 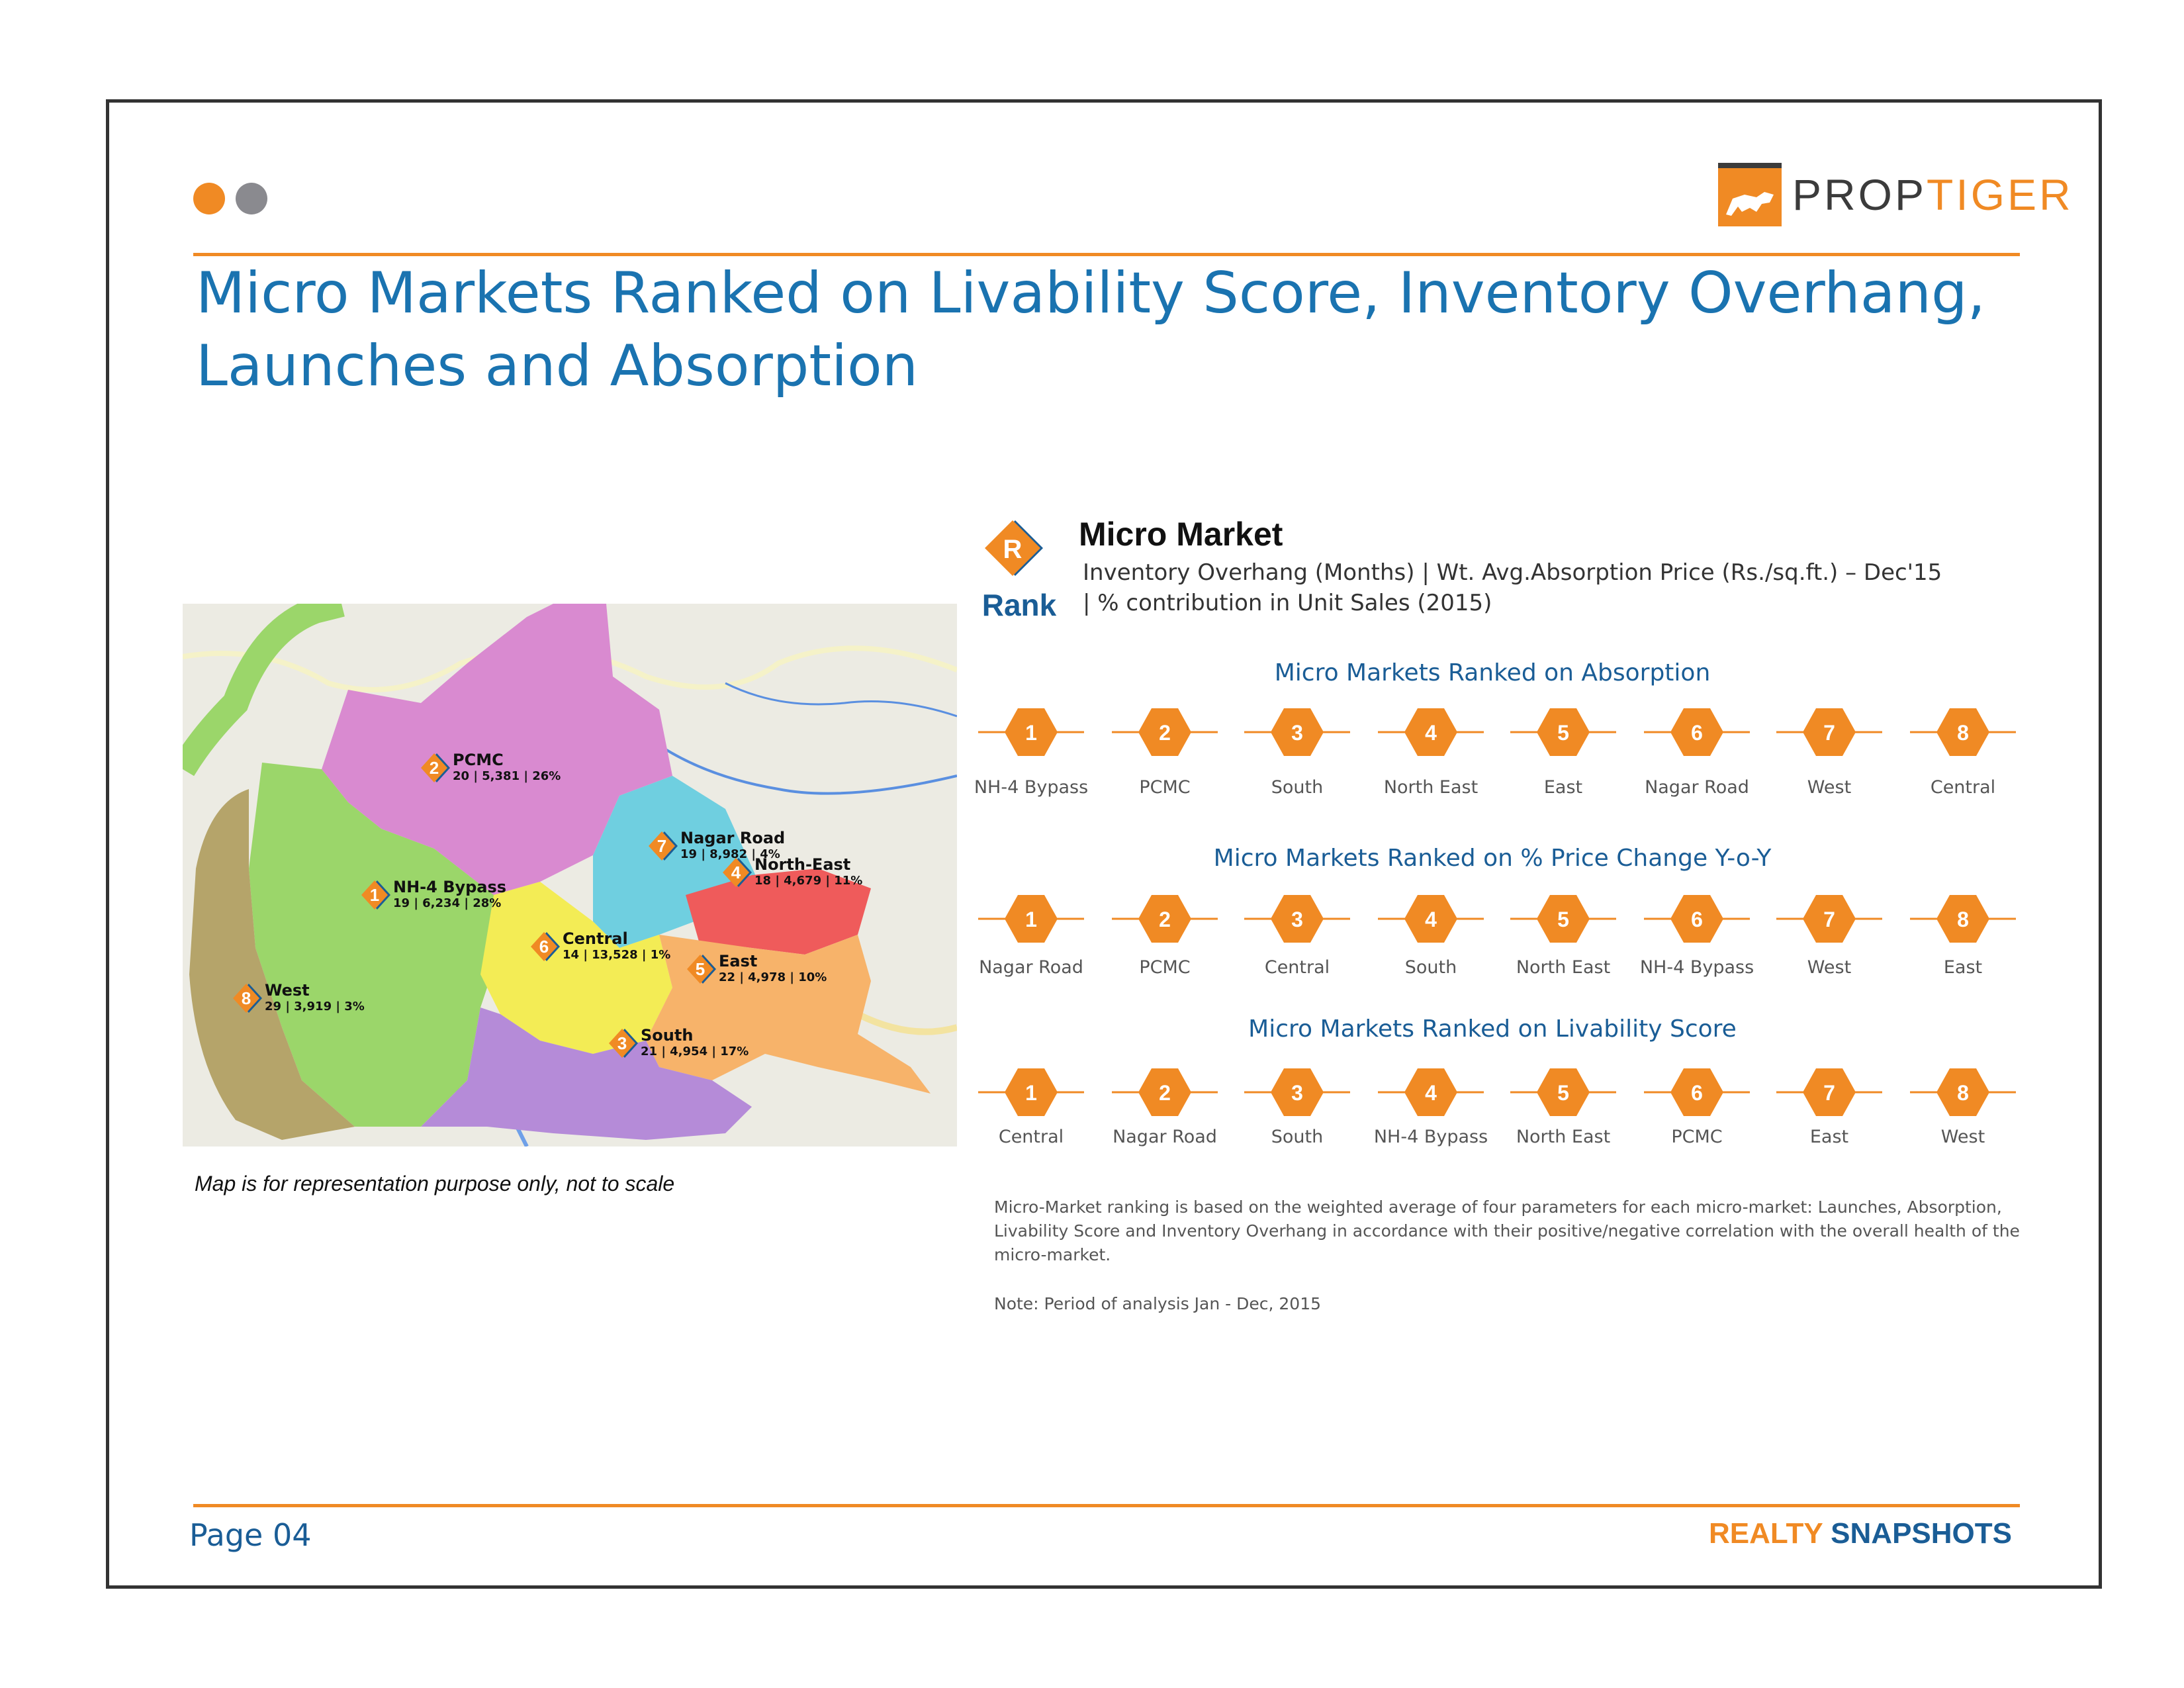 What do you see at coordinates (507, 767) in the screenshot?
I see `map-market-label: PCMC 20 | 5,381 | 26%` at bounding box center [507, 767].